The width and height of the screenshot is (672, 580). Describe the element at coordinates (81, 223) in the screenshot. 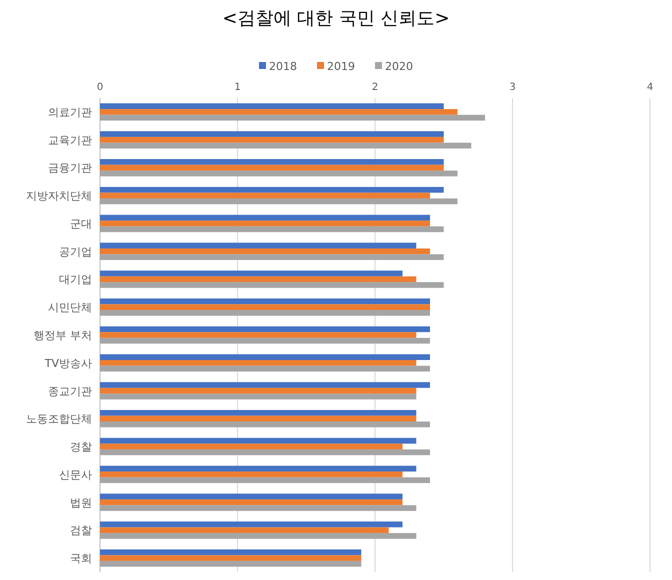

I see `y-tick-label: 군대` at that location.